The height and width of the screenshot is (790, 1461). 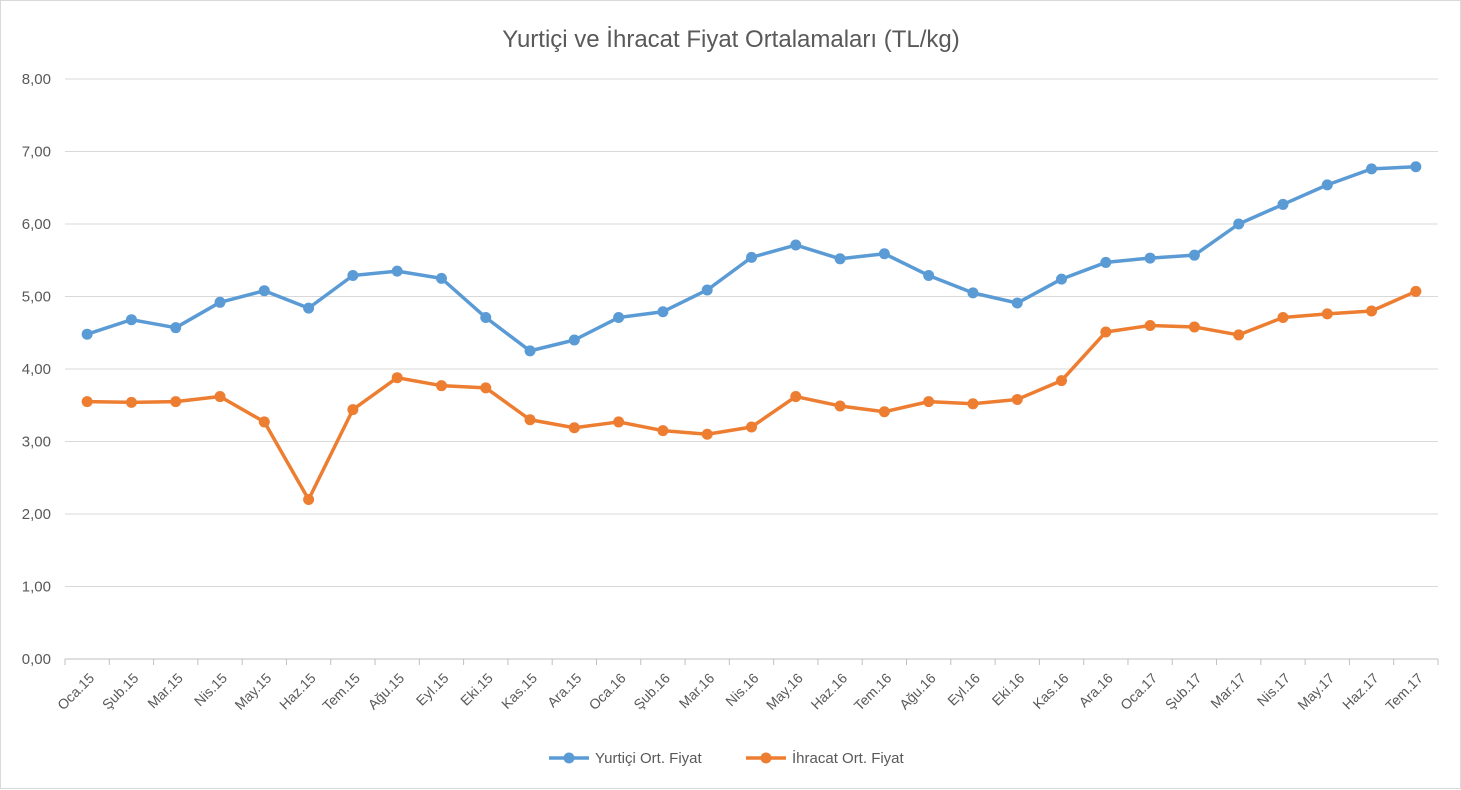 I want to click on x-tick-label: May.15, so click(x=252, y=691).